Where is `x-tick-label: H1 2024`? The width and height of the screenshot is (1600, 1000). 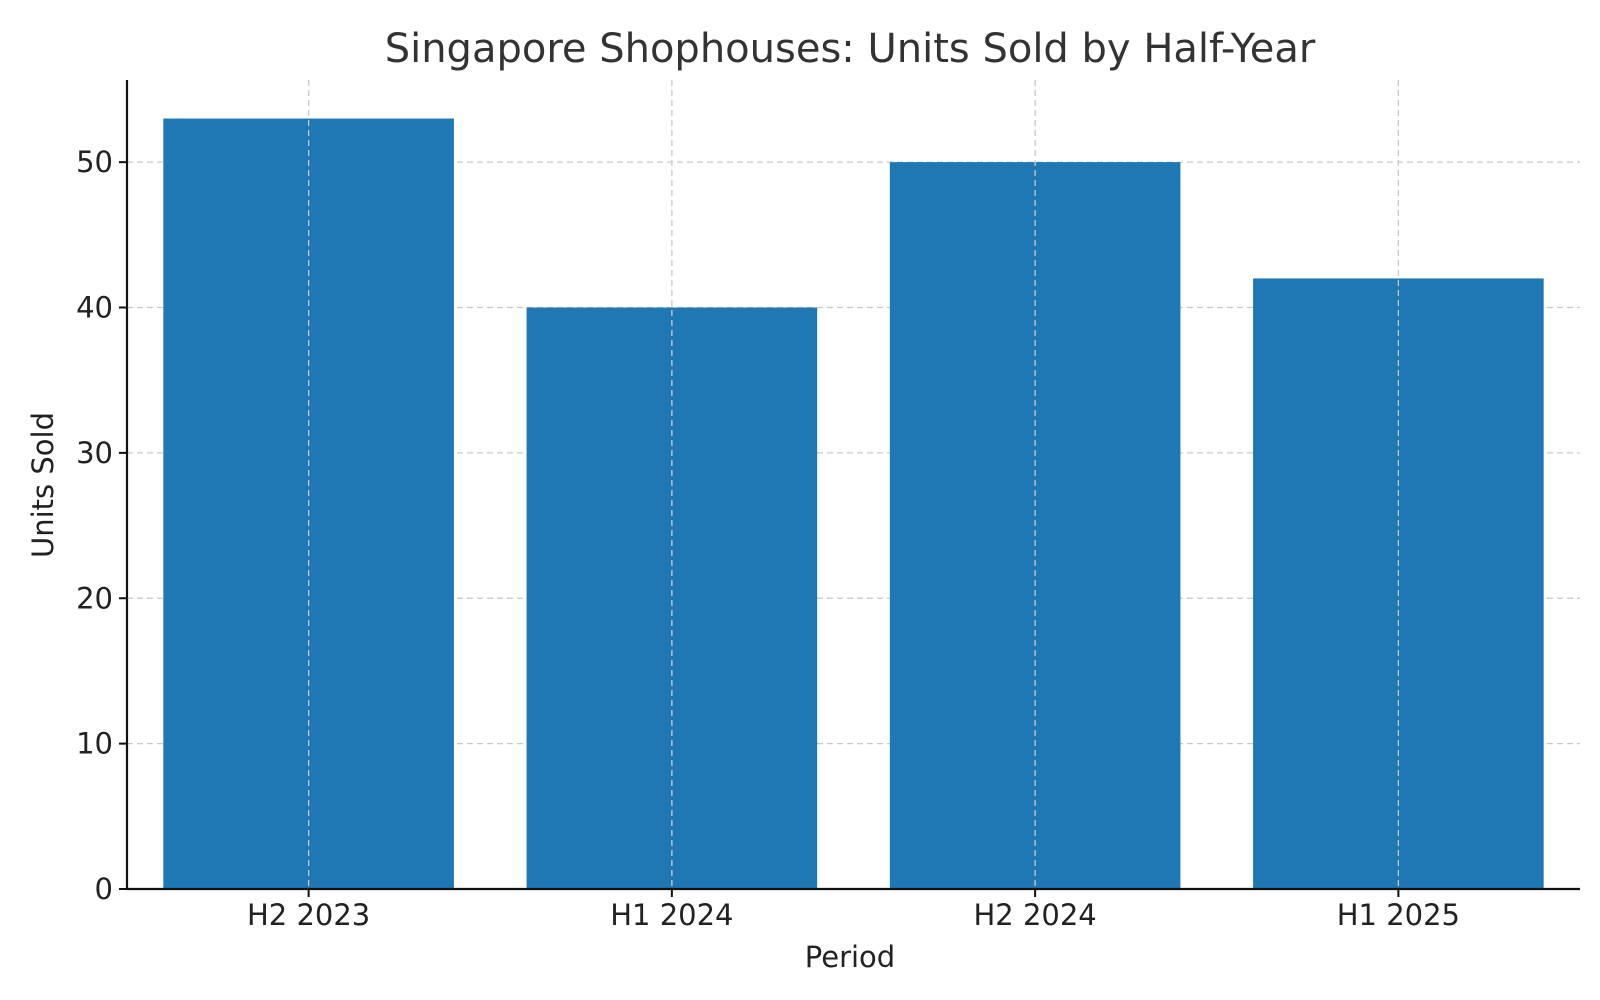 x-tick-label: H1 2024 is located at coordinates (671, 915).